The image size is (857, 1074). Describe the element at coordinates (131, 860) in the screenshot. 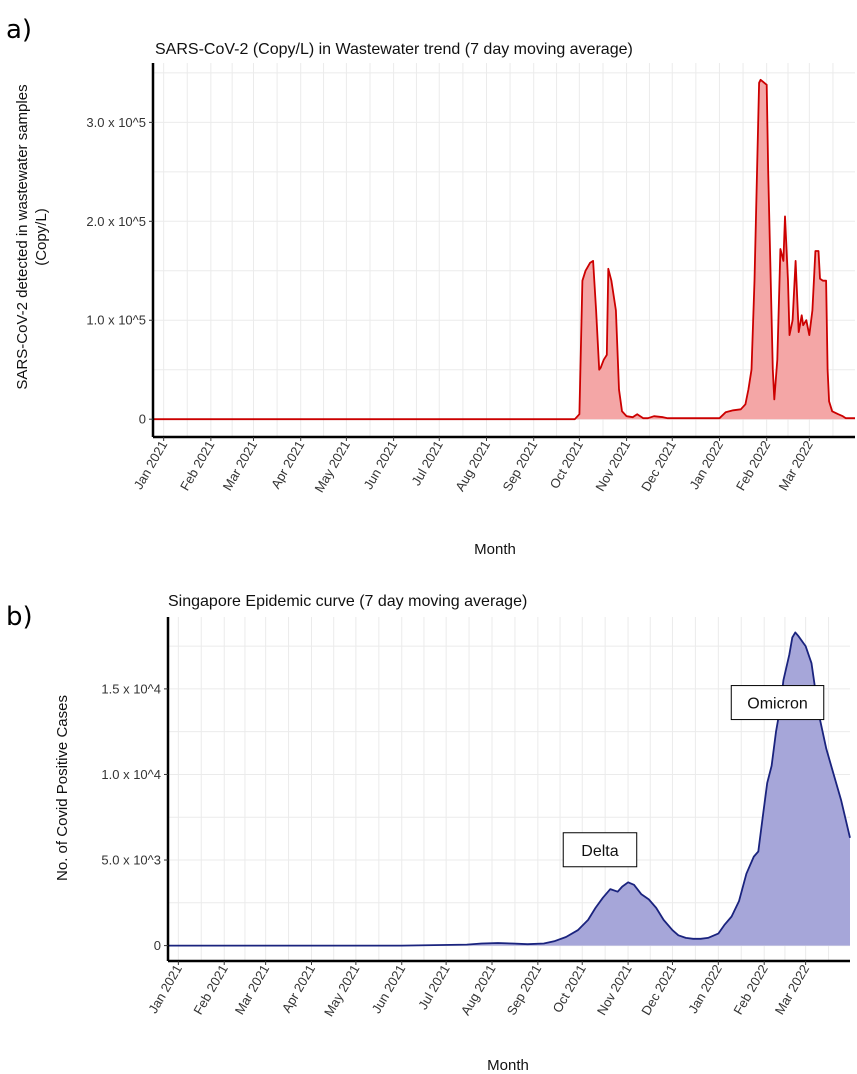

I see `epidemic-y-tick-label: 5.0 x 10^3` at that location.